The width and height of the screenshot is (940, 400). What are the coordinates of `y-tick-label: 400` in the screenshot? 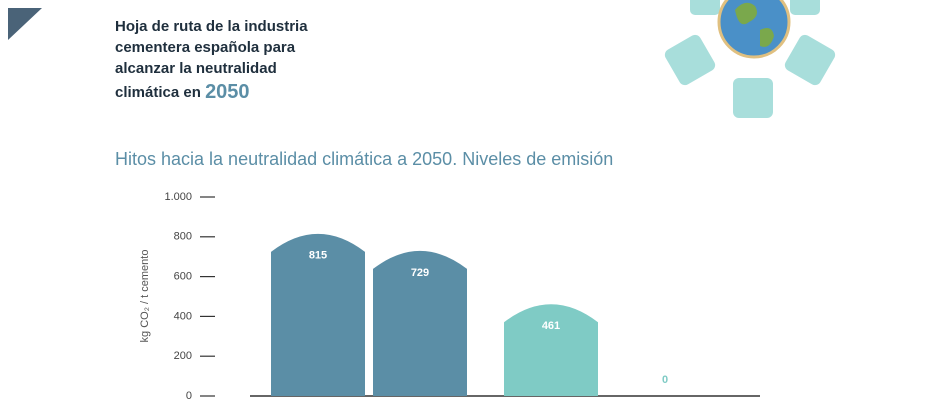 It's located at (183, 316).